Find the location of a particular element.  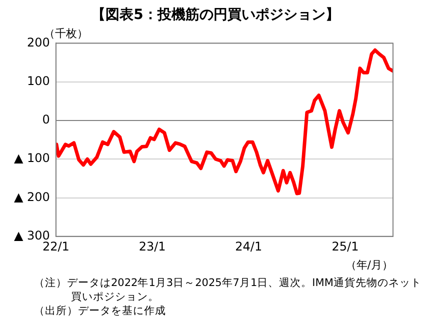

x-tick-label: 24/1 is located at coordinates (248, 247).